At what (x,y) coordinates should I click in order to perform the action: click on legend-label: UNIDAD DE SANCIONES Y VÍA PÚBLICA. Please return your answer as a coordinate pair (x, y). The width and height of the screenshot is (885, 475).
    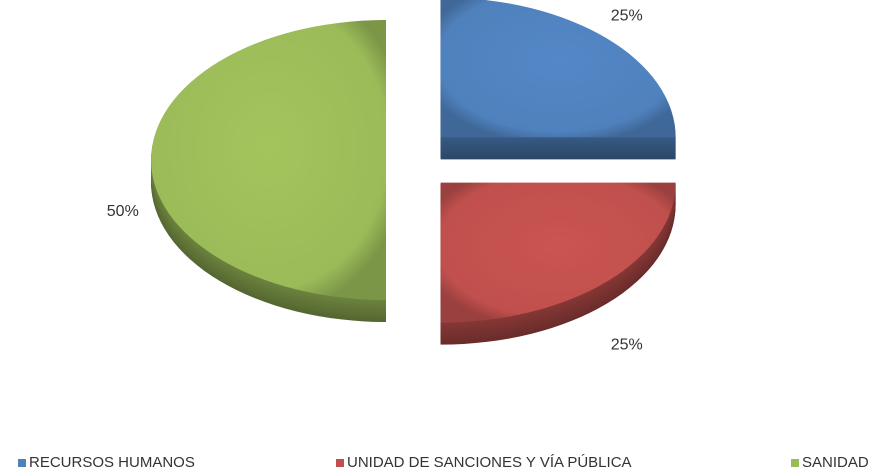
    Looking at the image, I should click on (489, 462).